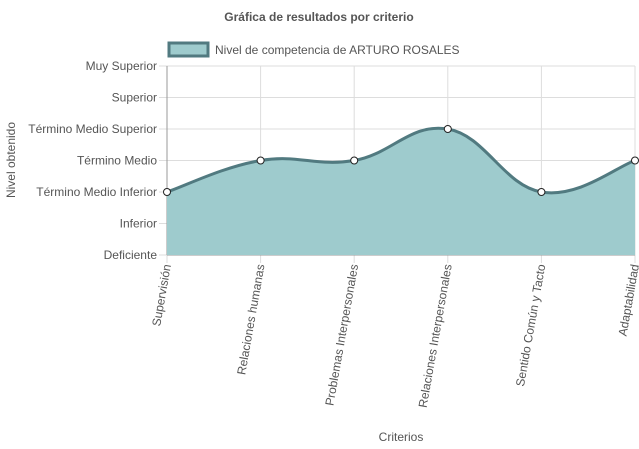 Image resolution: width=639 pixels, height=449 pixels. Describe the element at coordinates (96, 192) in the screenshot. I see `y-tick-label: Término Medio Inferior` at that location.